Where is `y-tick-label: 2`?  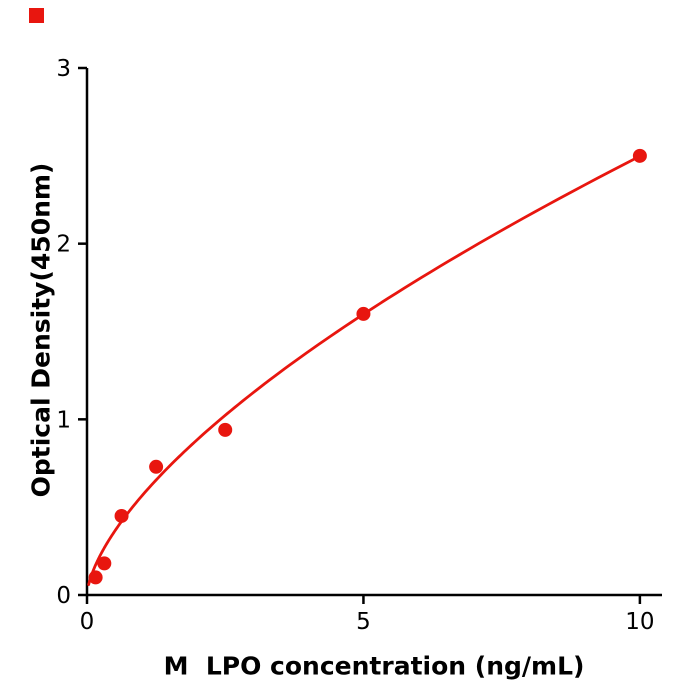 y-tick-label: 2 is located at coordinates (63, 245).